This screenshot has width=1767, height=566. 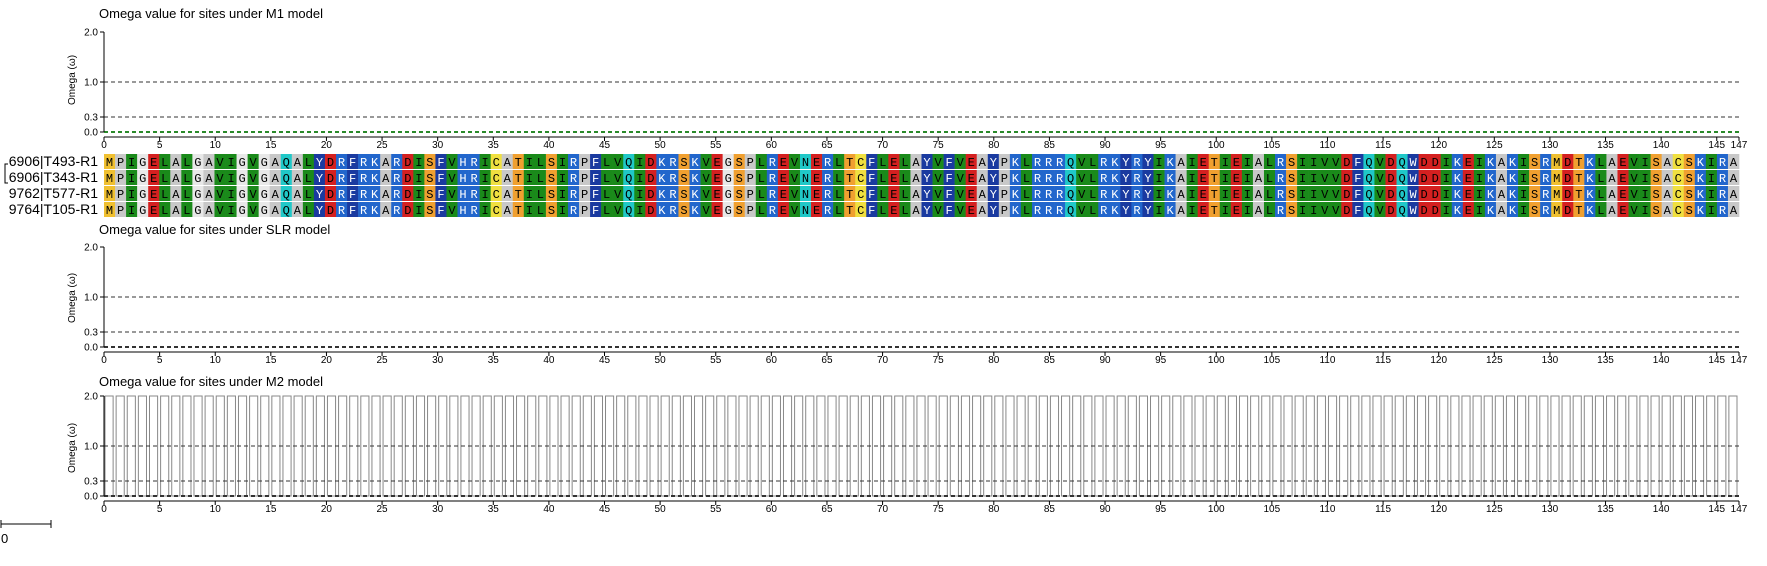 I want to click on residue-letter: S, so click(x=429, y=211).